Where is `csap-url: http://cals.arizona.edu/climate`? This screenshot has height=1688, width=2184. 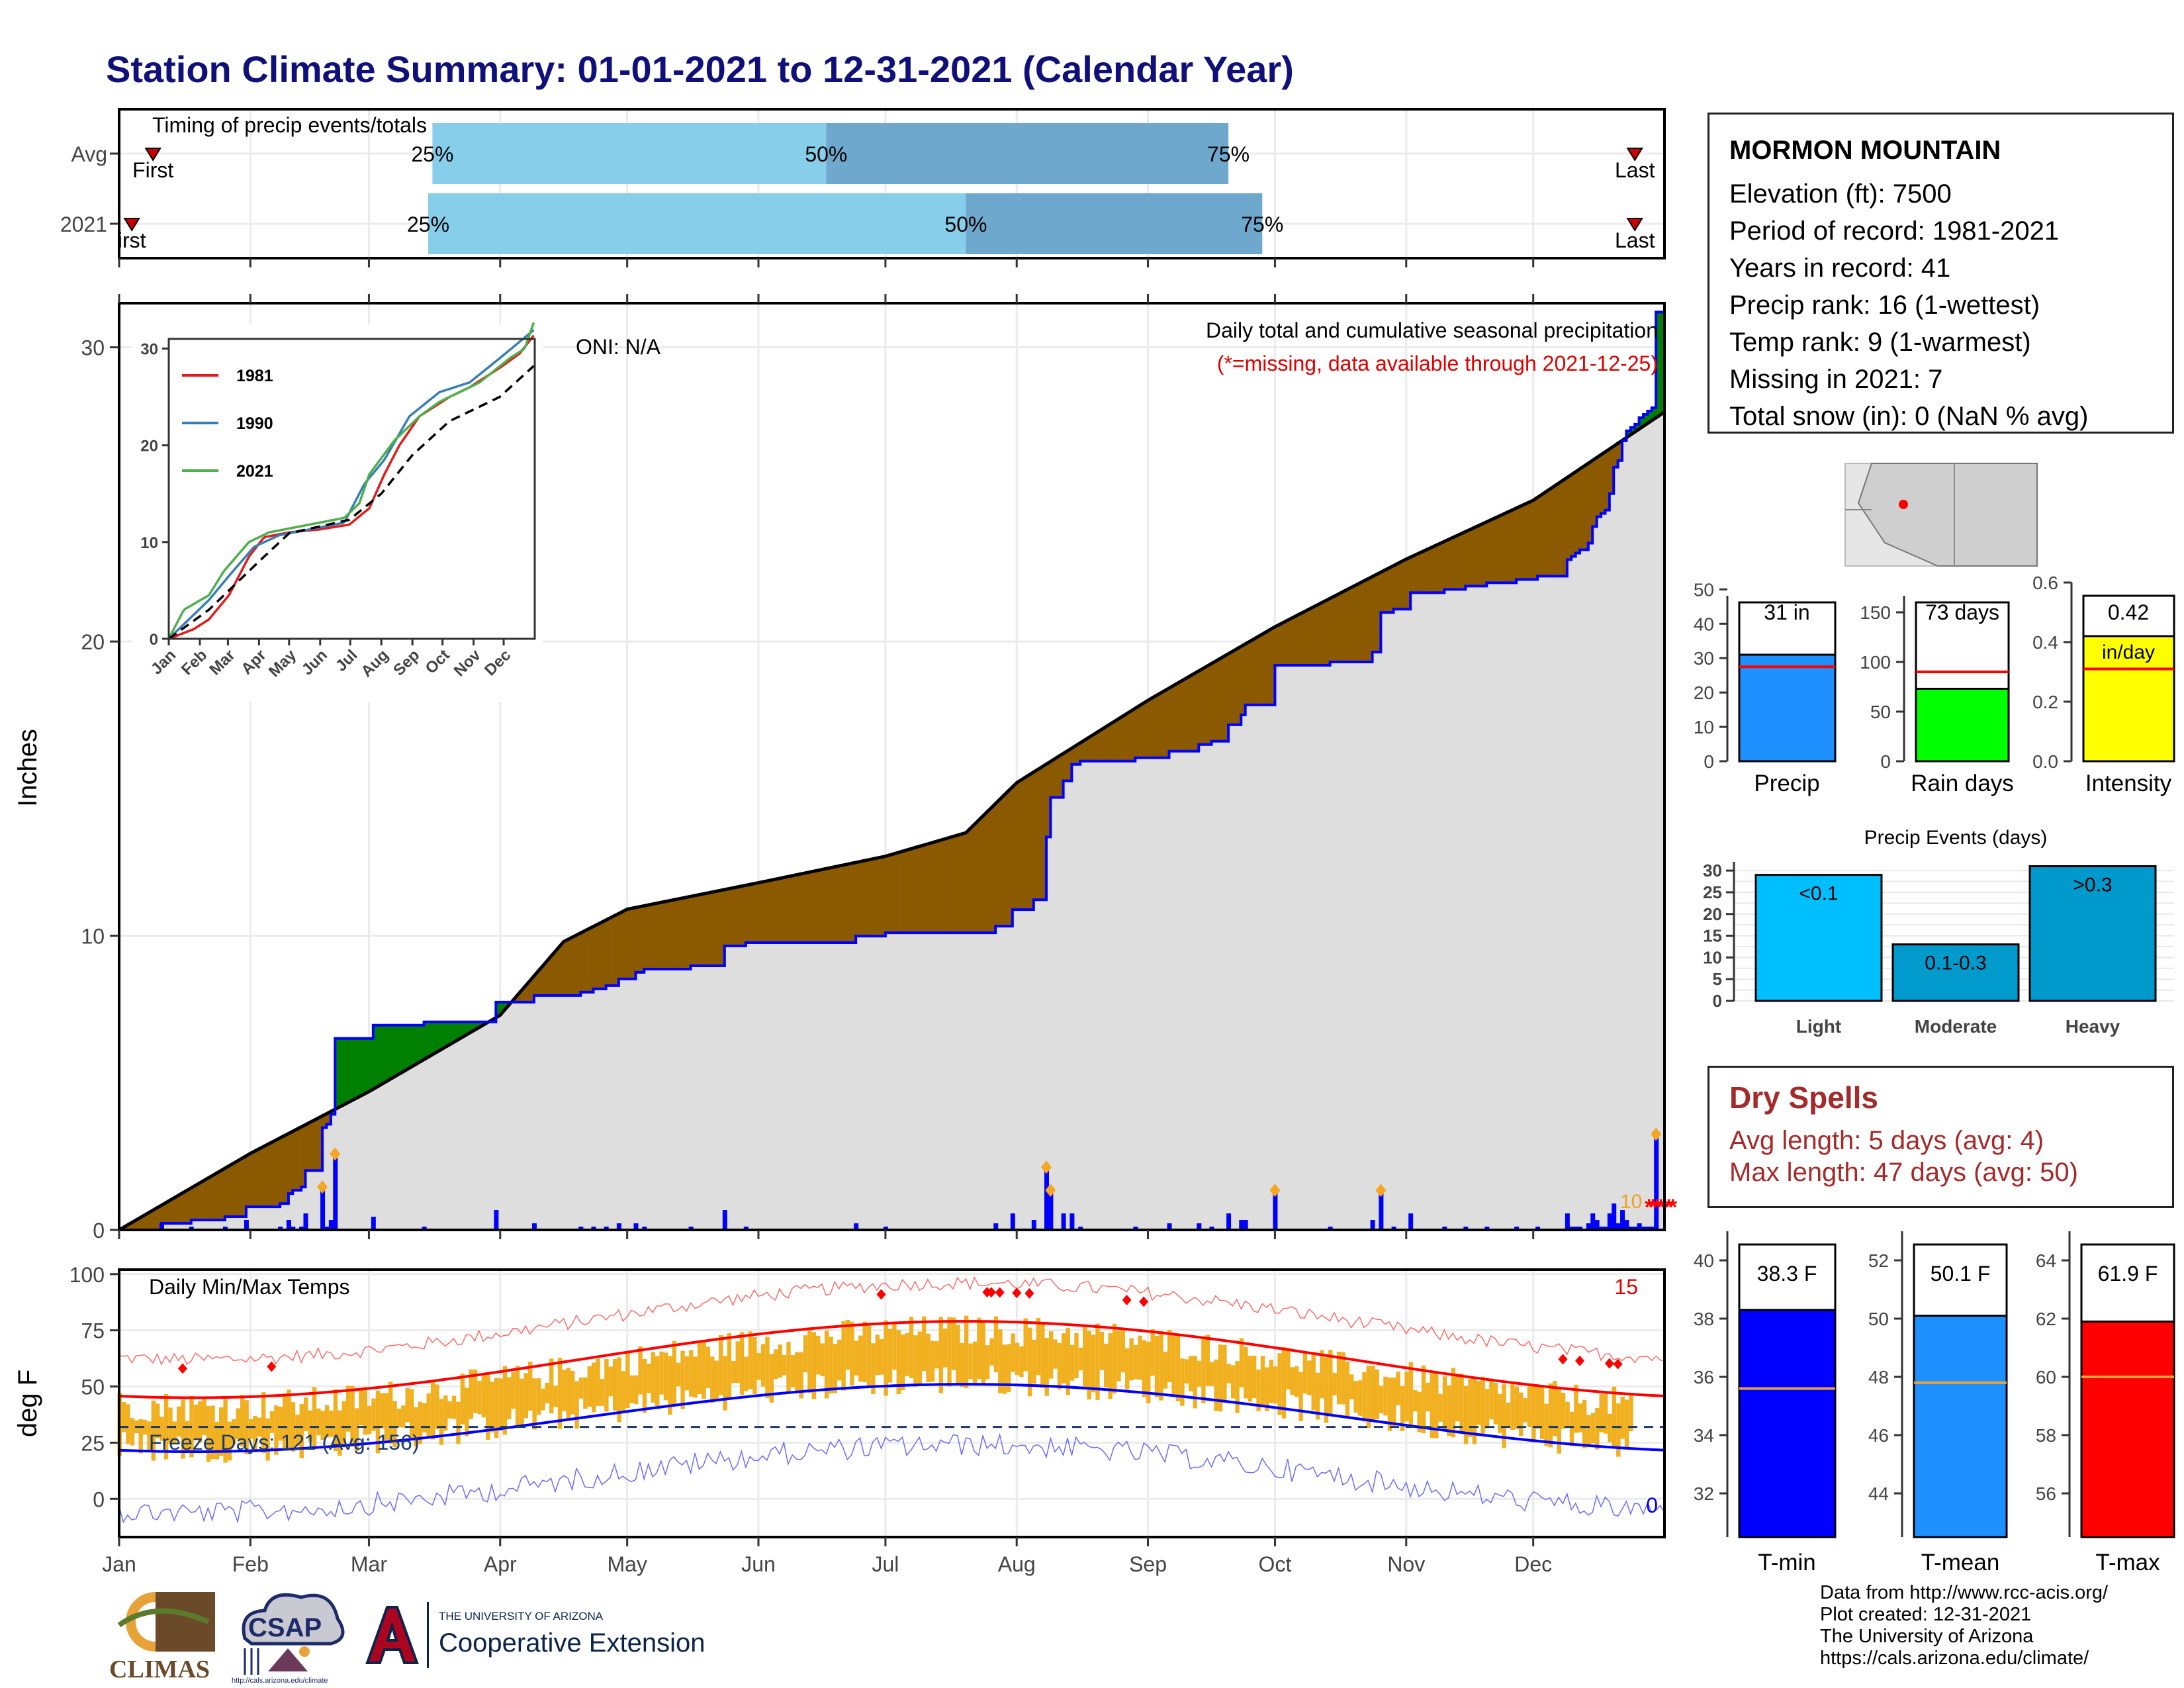 csap-url: http://cals.arizona.edu/climate is located at coordinates (280, 1681).